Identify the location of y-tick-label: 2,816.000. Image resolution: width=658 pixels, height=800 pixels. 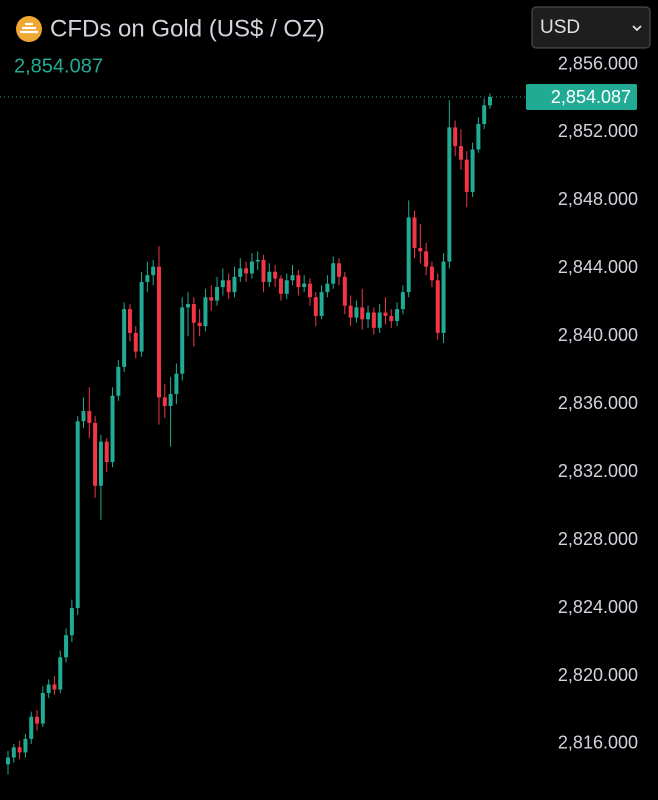
(598, 743).